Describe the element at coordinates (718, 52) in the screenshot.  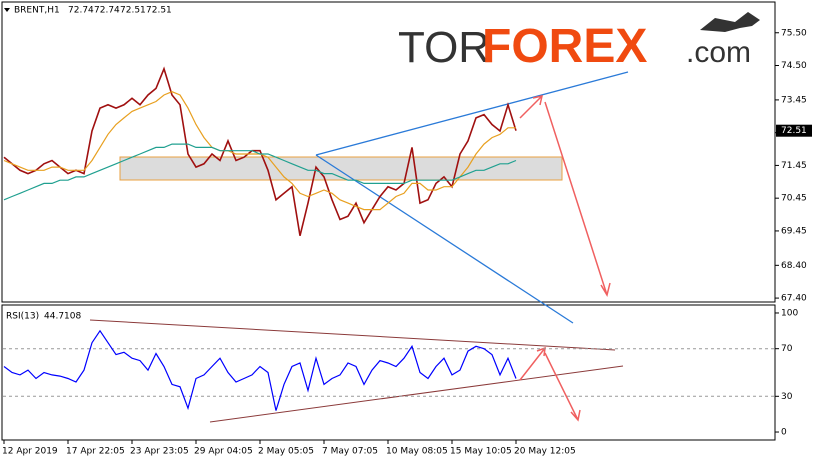
I see `watermark-suffix: .com` at that location.